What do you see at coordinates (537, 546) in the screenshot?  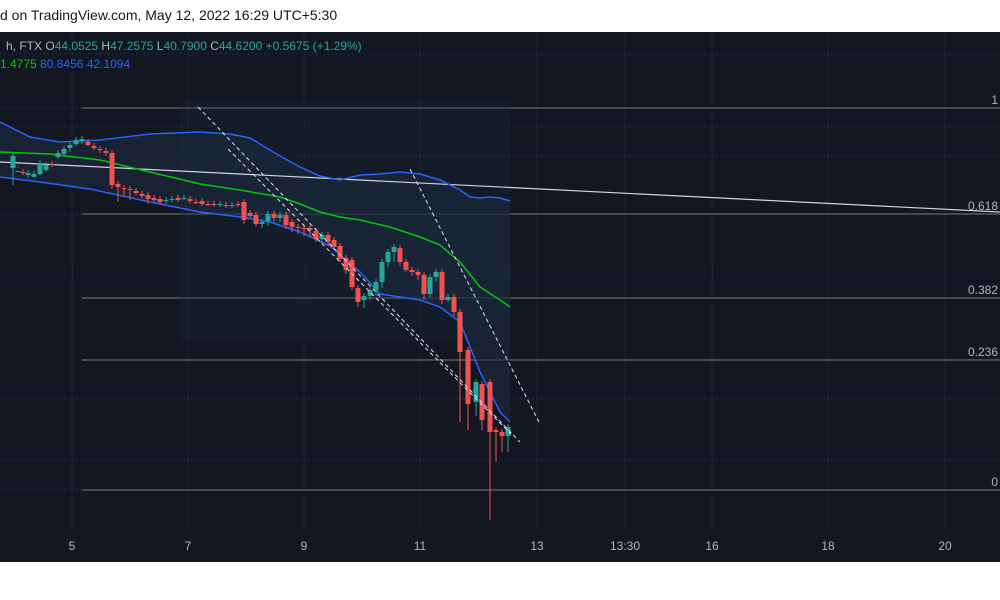 I see `x-tick-label: 13` at bounding box center [537, 546].